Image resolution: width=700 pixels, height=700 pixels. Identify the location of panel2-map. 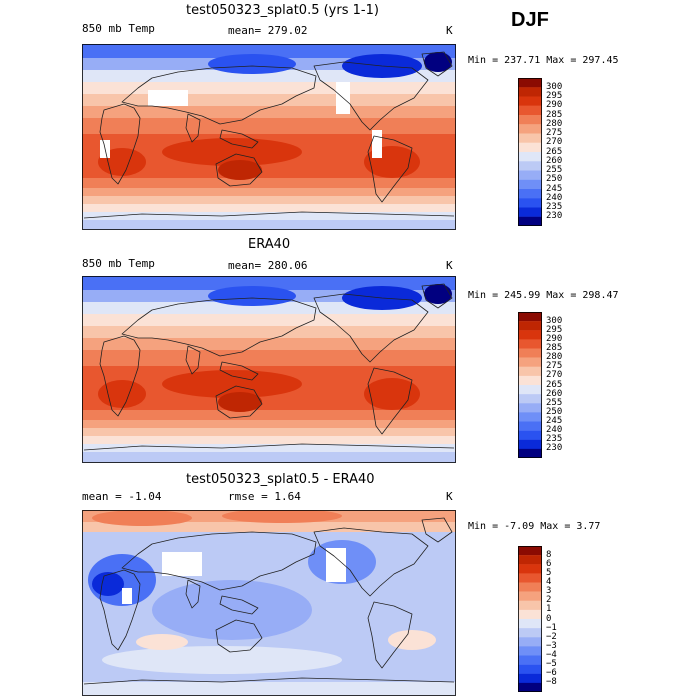
(269, 369).